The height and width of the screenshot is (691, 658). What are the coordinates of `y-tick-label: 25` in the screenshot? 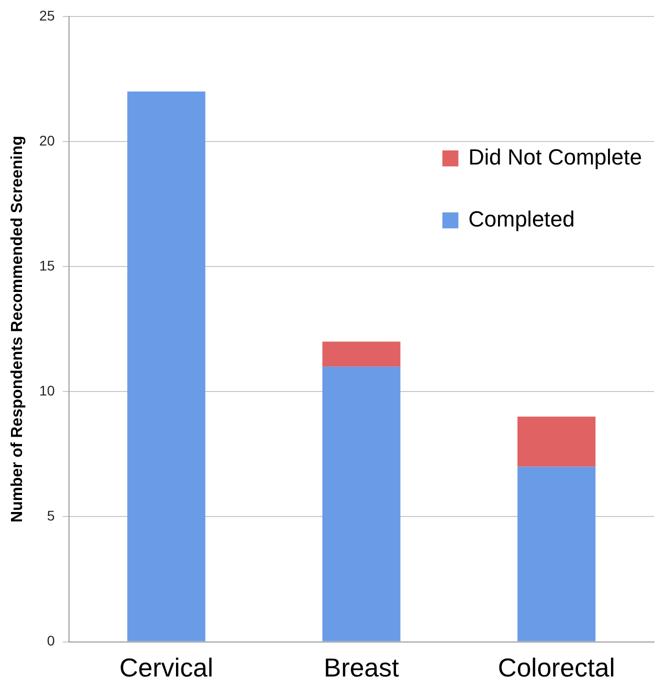 It's located at (47, 15).